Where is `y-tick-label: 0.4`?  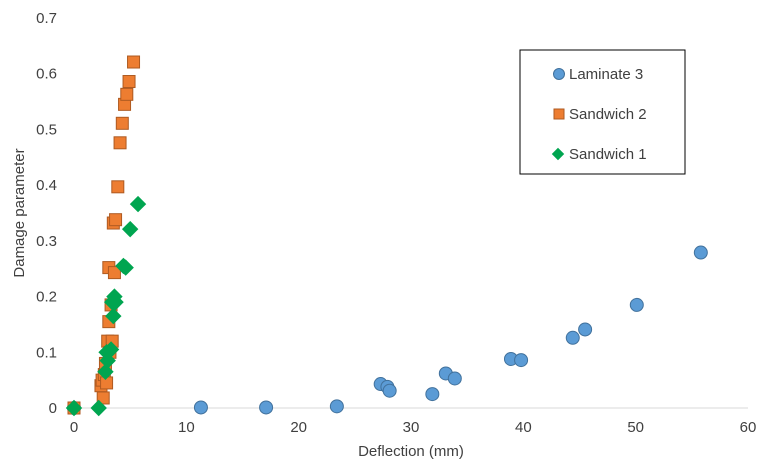 y-tick-label: 0.4 is located at coordinates (46, 185).